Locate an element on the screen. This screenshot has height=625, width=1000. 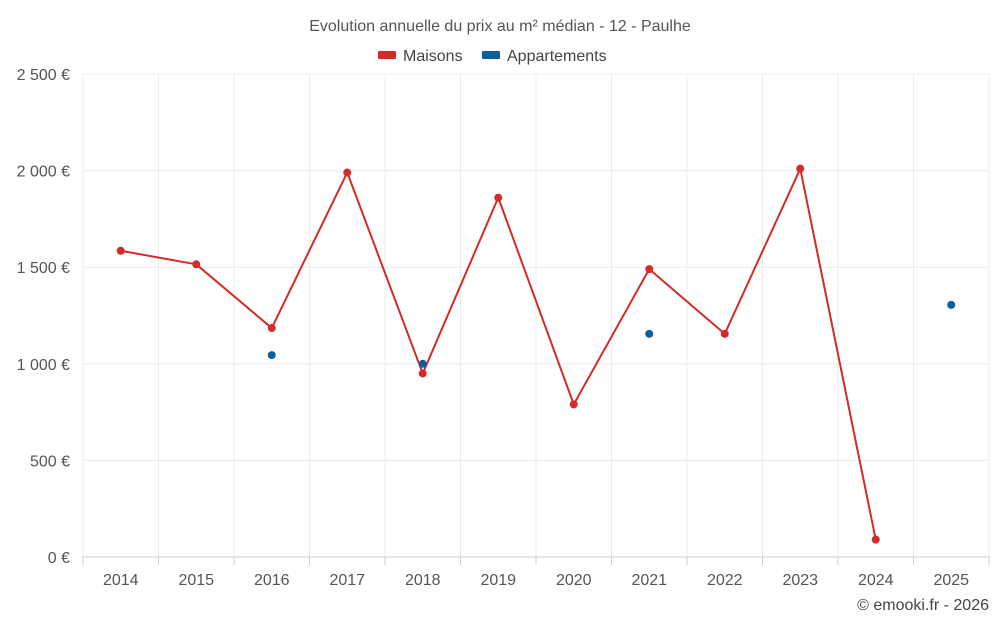
y-axis-labels: 0 € 500 € 1 000 € 1 500 € 2 000 € 2 500 € is located at coordinates (43, 317).